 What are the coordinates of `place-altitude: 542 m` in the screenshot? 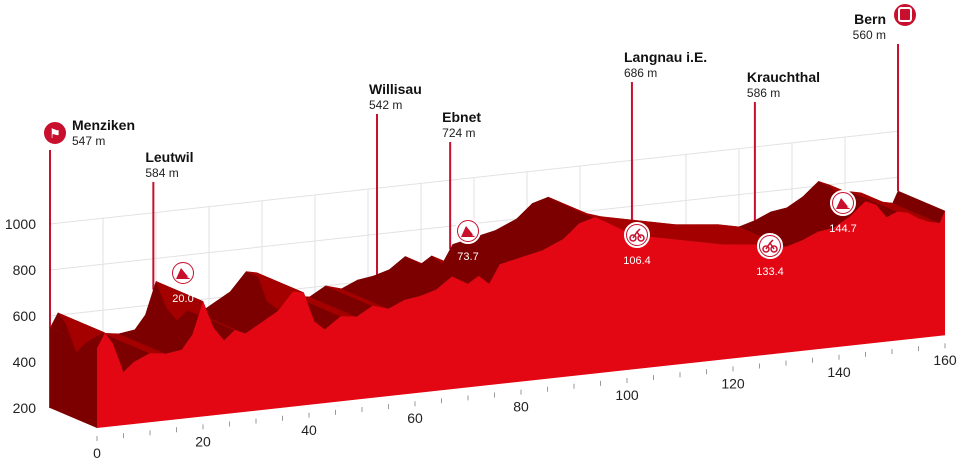 It's located at (385, 105).